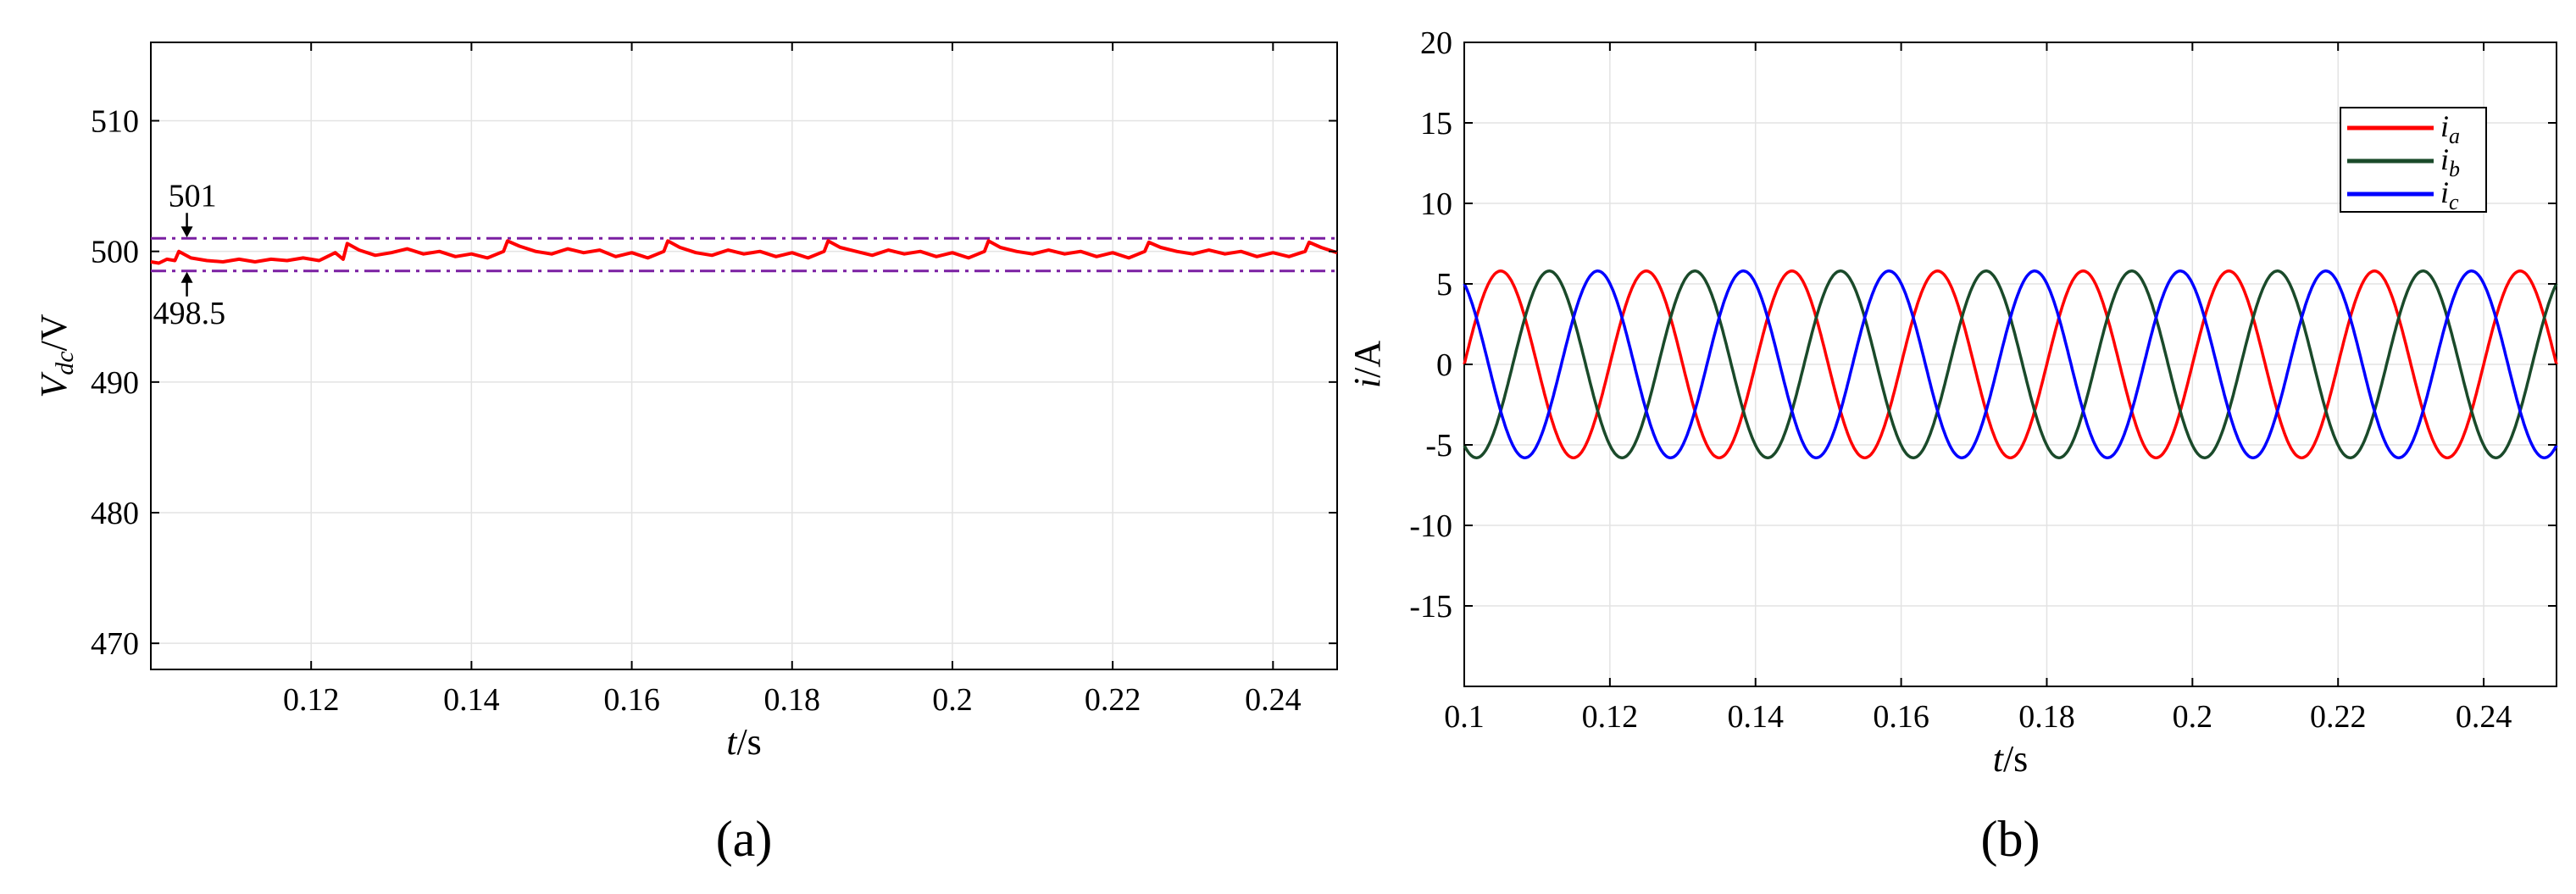  I want to click on series-line-vdc, so click(744, 252).